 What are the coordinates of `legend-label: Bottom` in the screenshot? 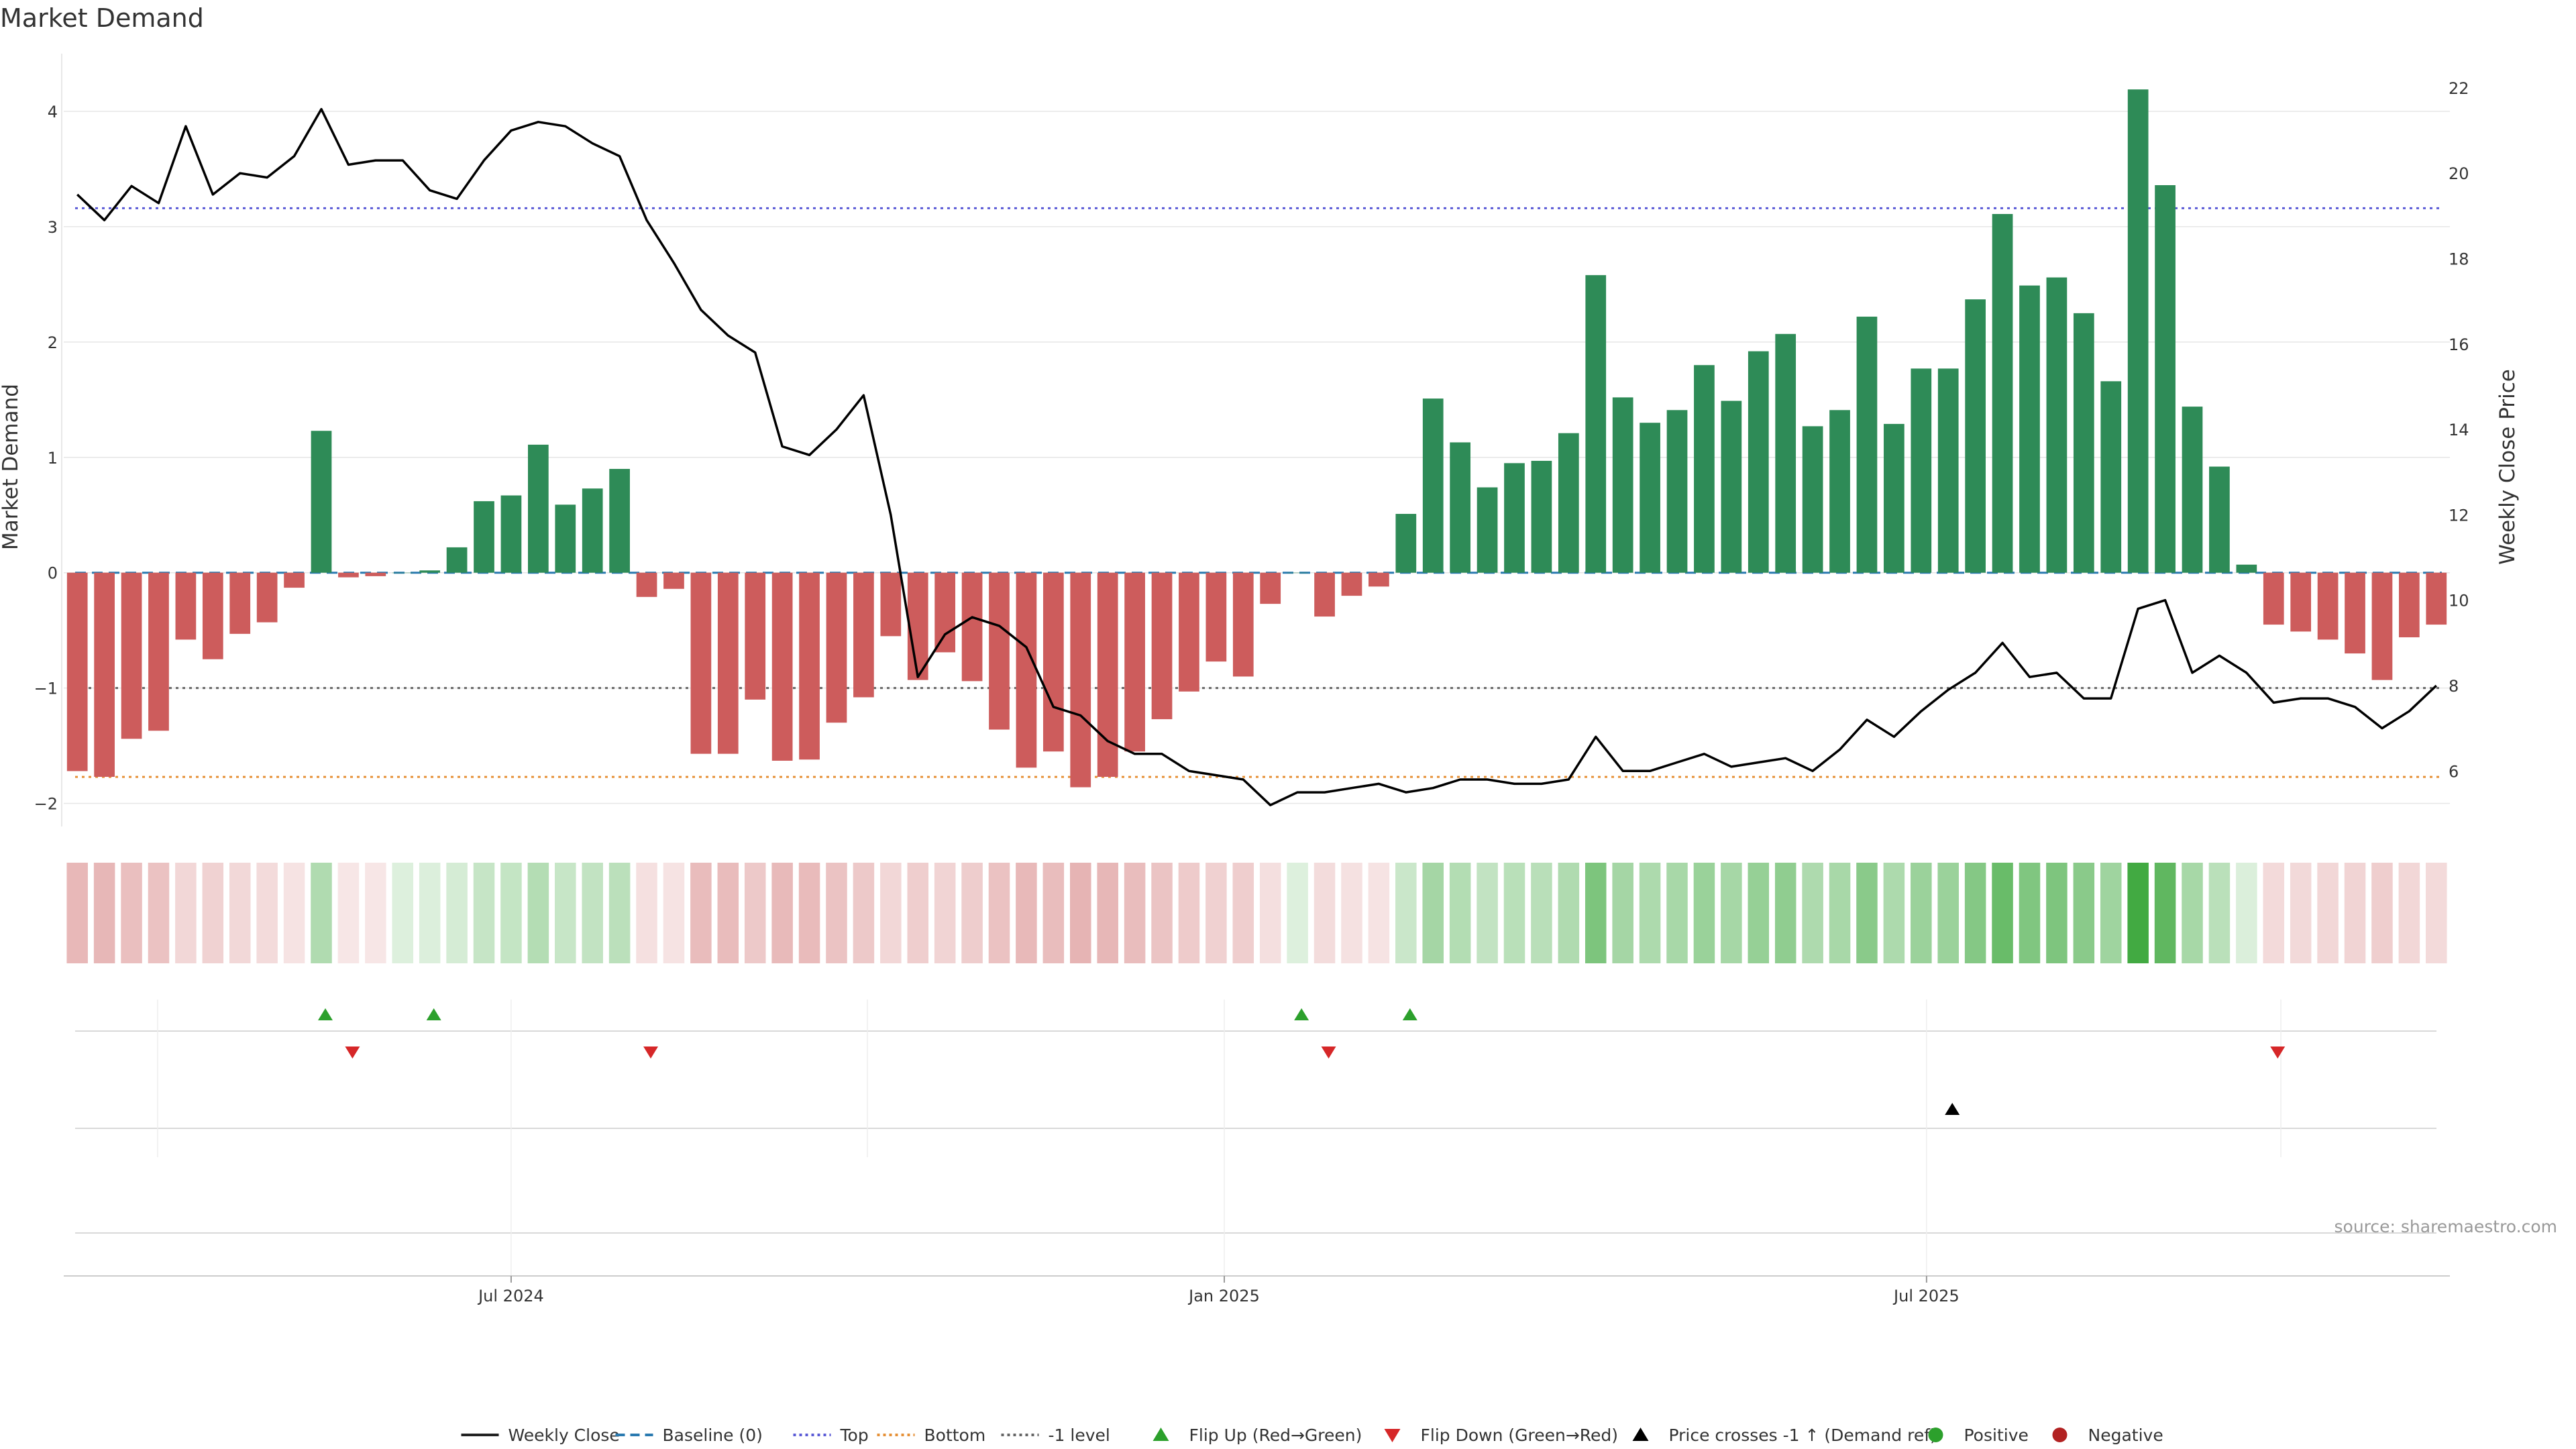 It's located at (955, 1435).